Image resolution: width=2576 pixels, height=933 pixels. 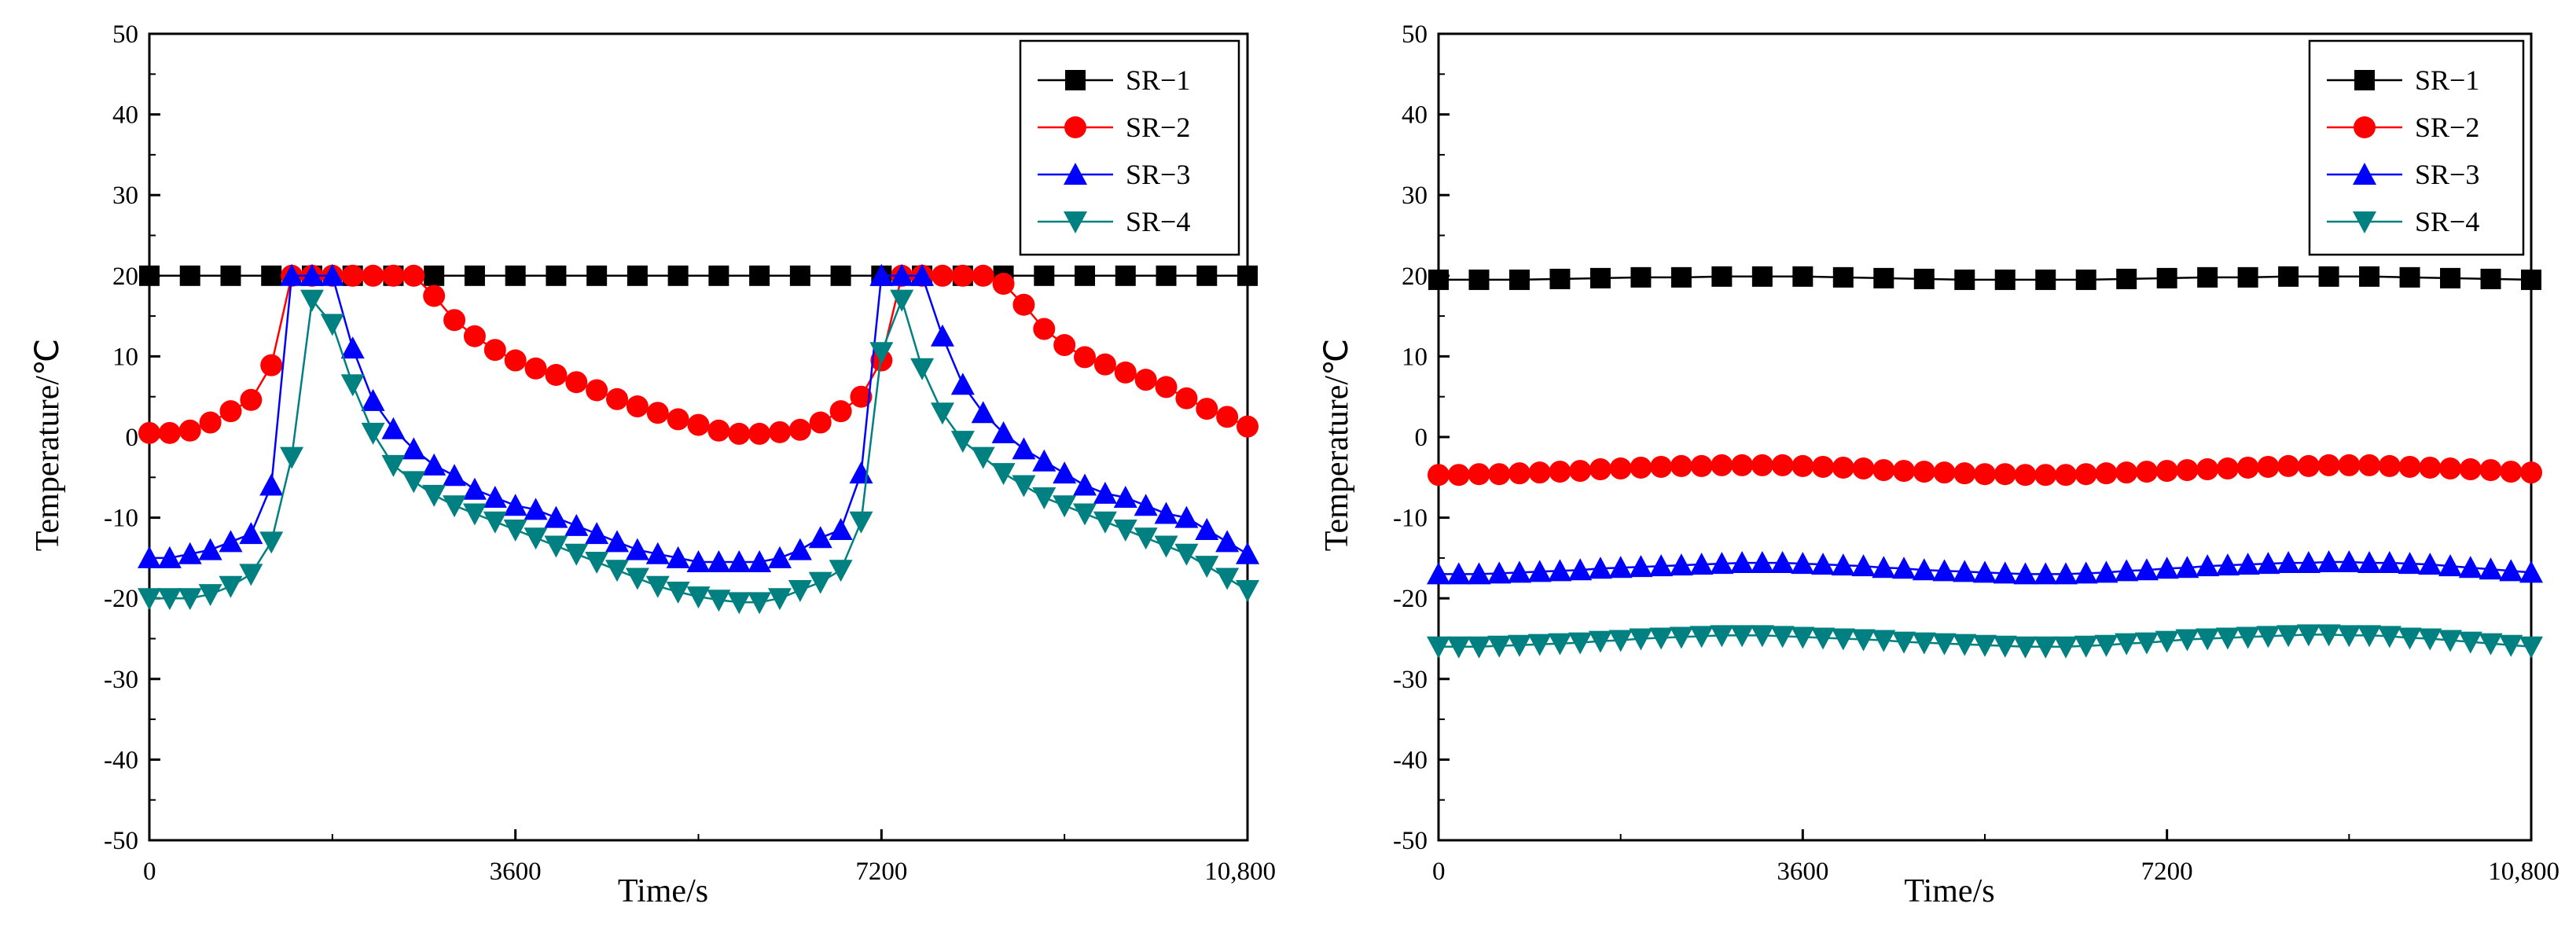 What do you see at coordinates (2447, 80) in the screenshot?
I see `legend-label: SR−1` at bounding box center [2447, 80].